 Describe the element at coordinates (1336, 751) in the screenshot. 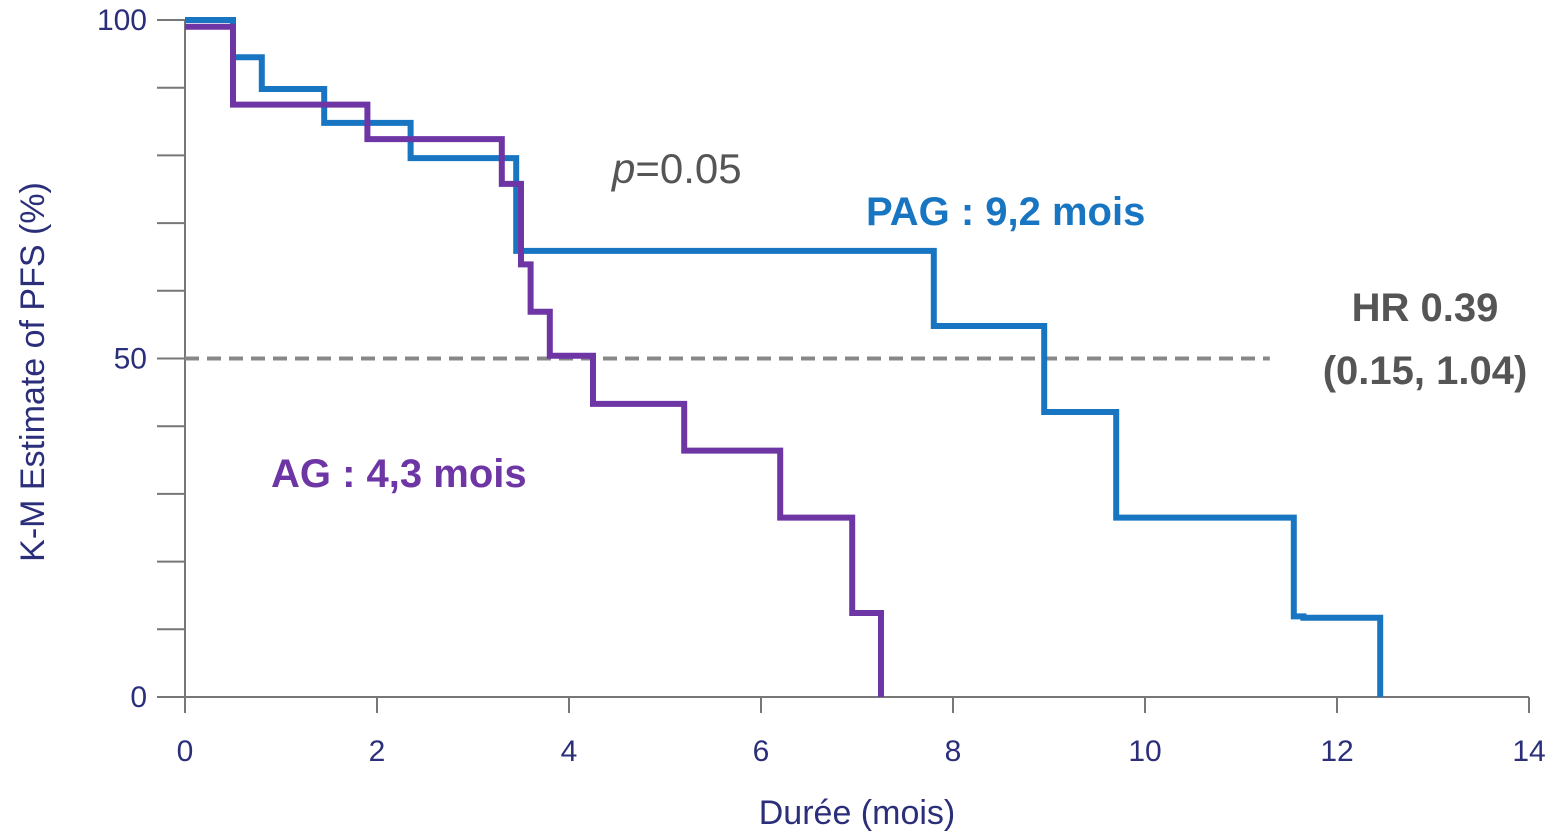

I see `x-tick-label: 12` at that location.